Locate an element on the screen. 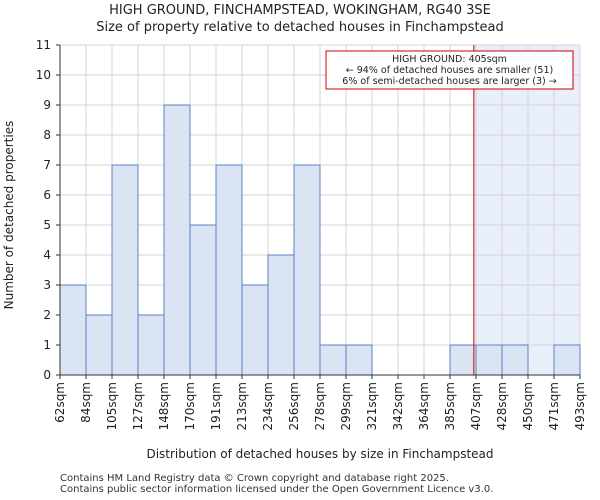 The height and width of the screenshot is (500, 600). x-tick-label: 191sqm is located at coordinates (216, 406).